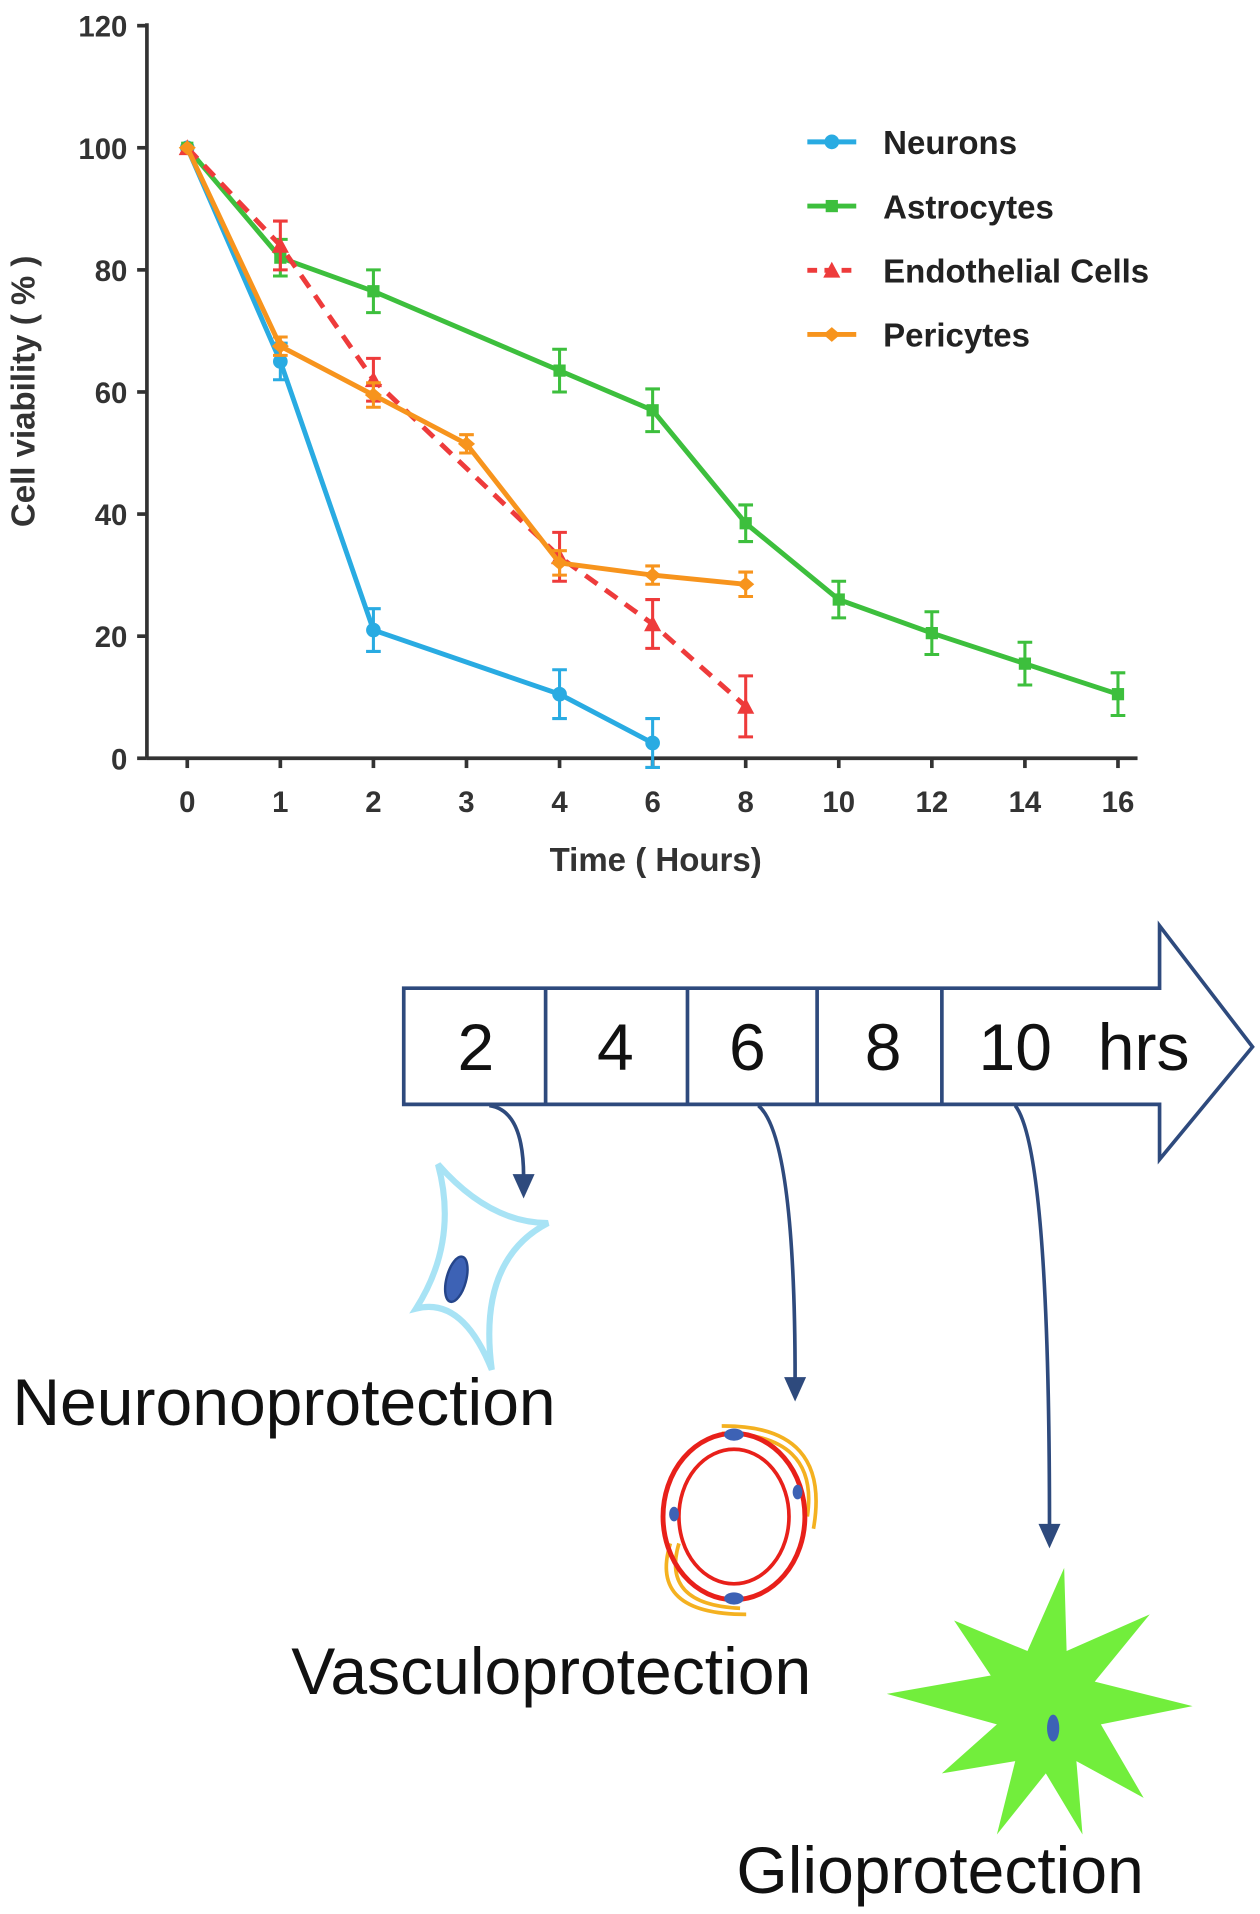  What do you see at coordinates (102, 27) in the screenshot?
I see `y-tick-label: 120` at bounding box center [102, 27].